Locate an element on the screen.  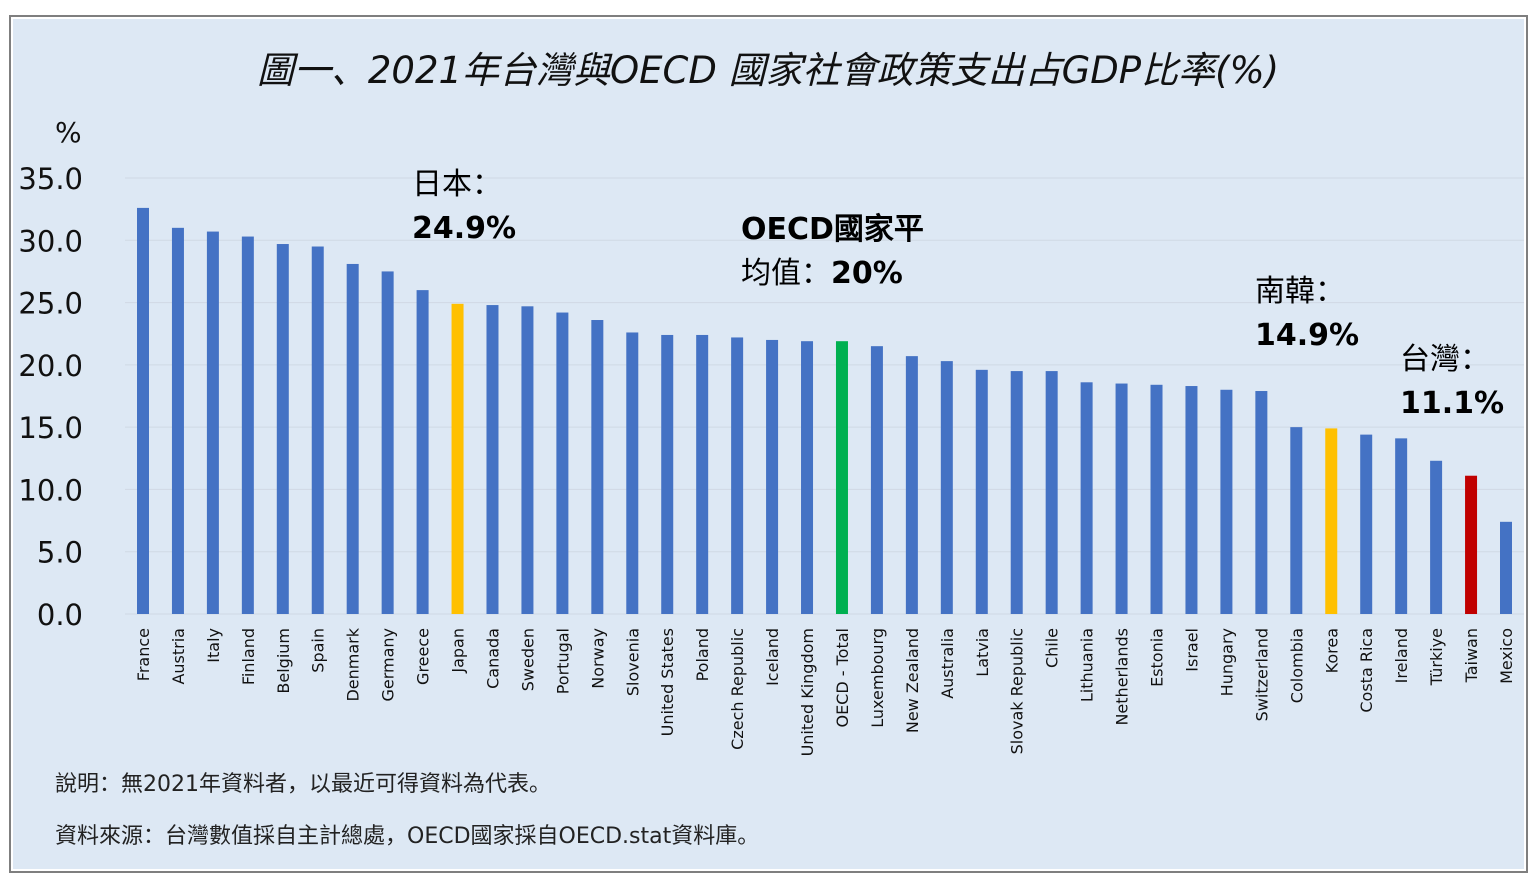
bar-norway is located at coordinates (597, 467).